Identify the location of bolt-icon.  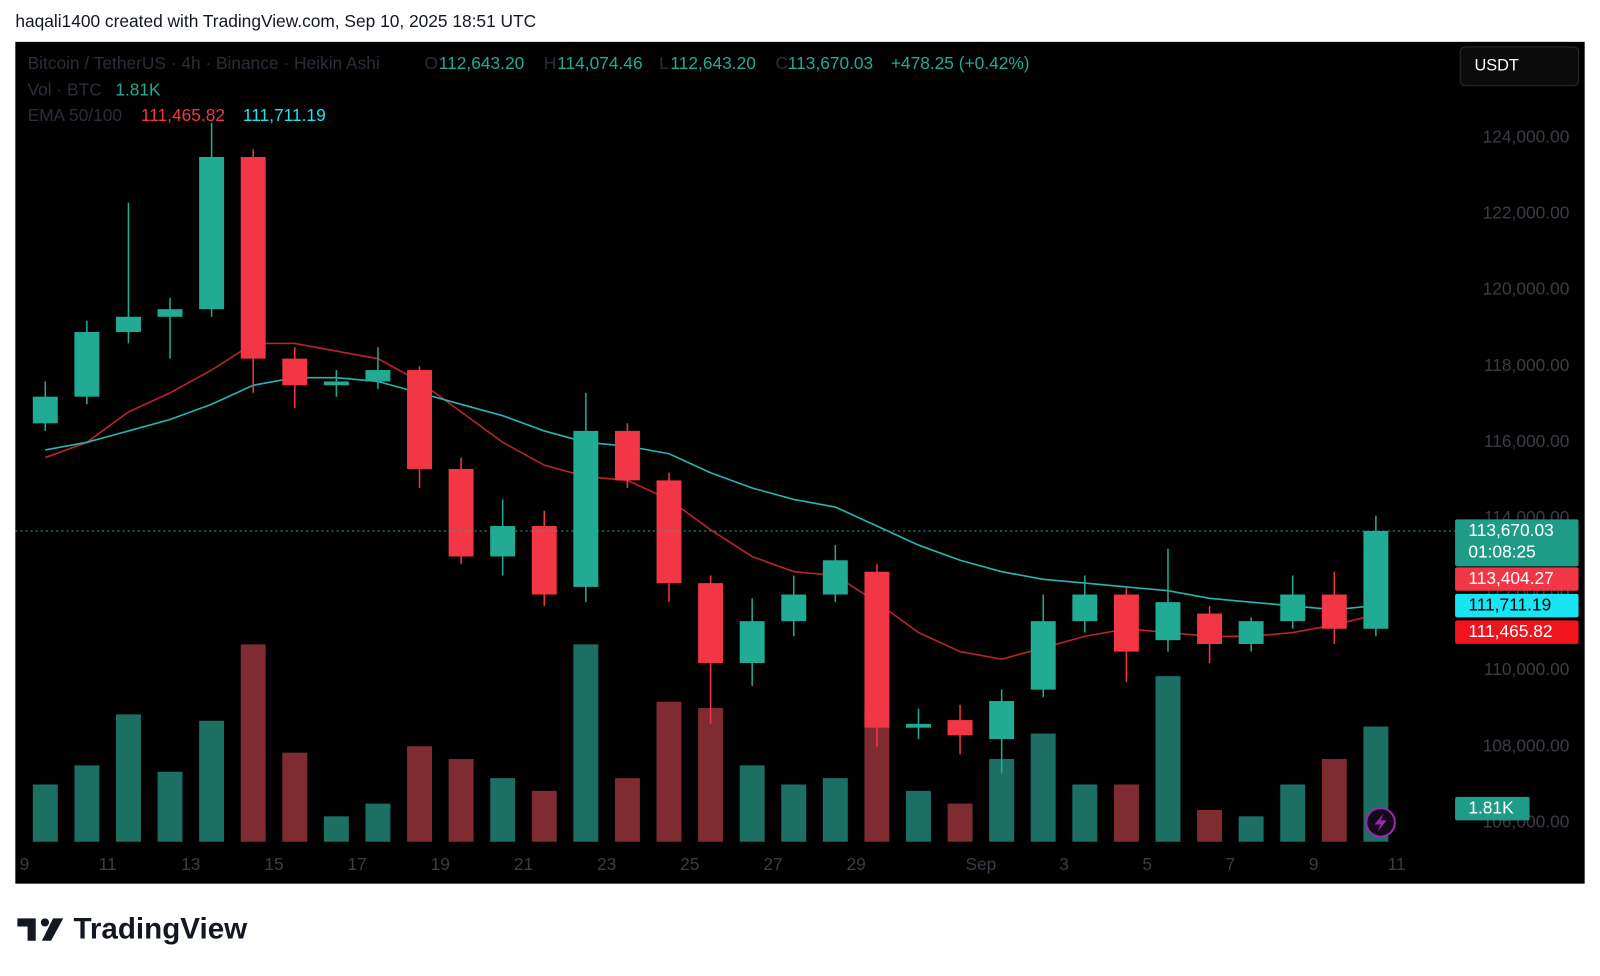
(1380, 822).